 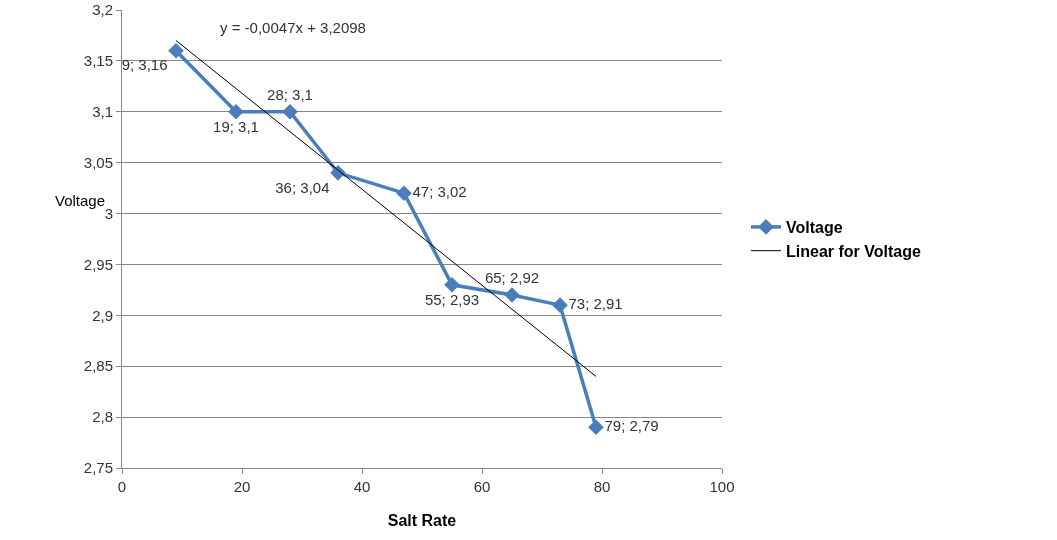 I want to click on y-tick-label: 3,2, so click(x=102, y=10).